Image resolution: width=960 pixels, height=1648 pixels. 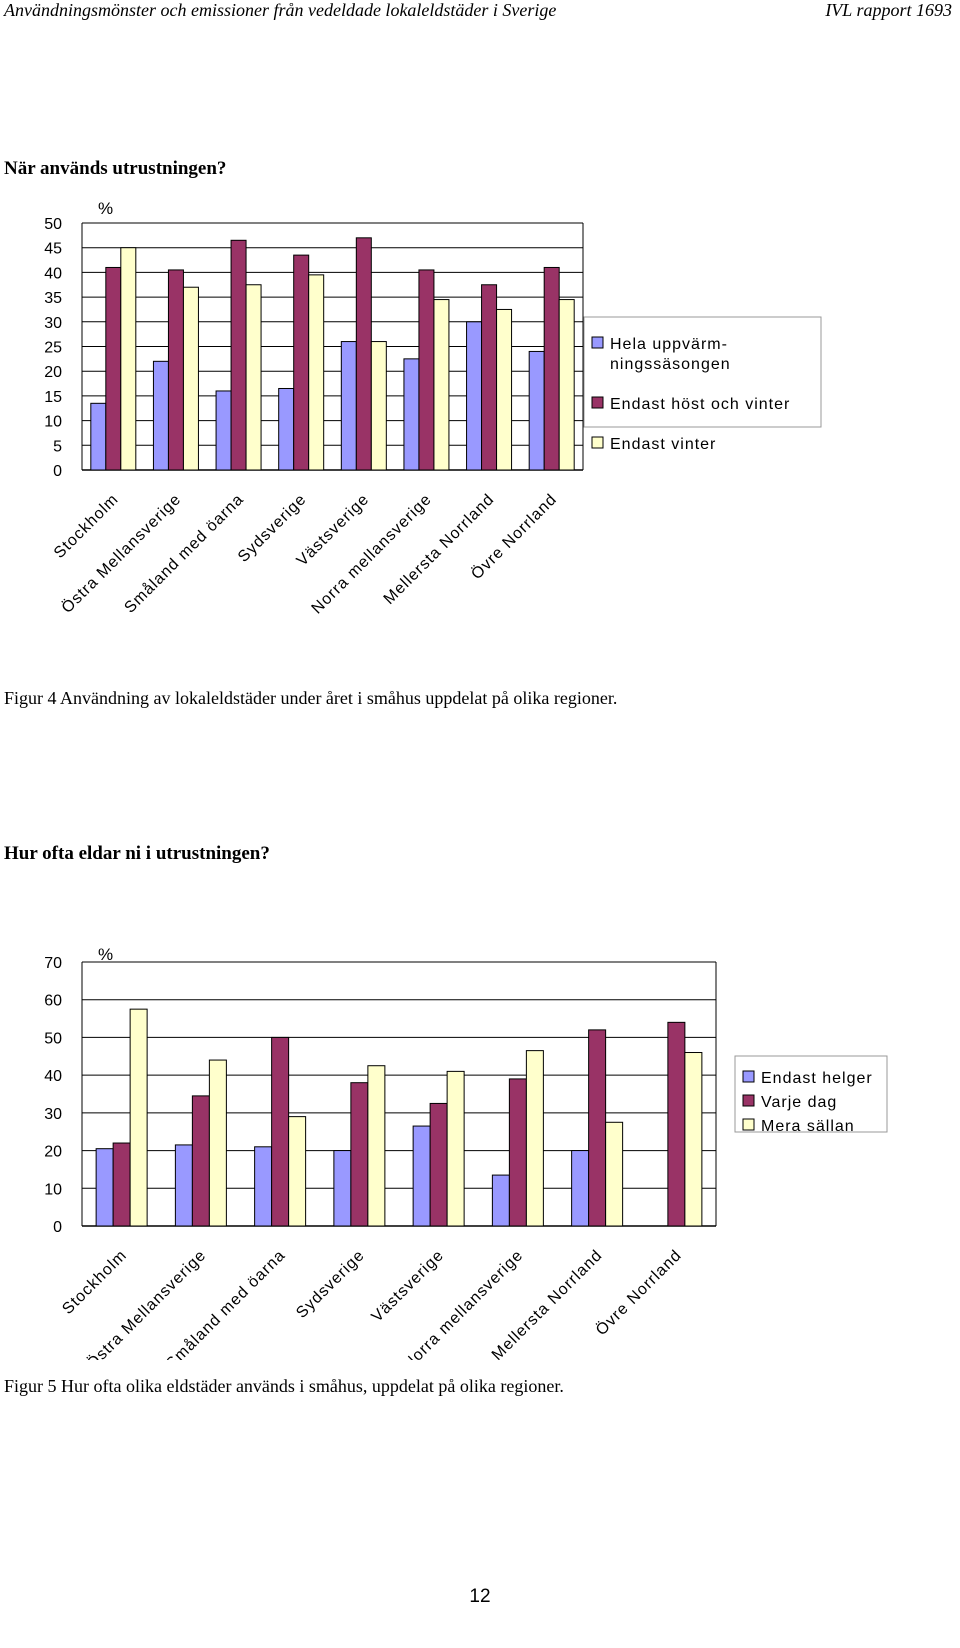 I want to click on x-tick-label: Norra mellansverige, so click(x=372, y=554).